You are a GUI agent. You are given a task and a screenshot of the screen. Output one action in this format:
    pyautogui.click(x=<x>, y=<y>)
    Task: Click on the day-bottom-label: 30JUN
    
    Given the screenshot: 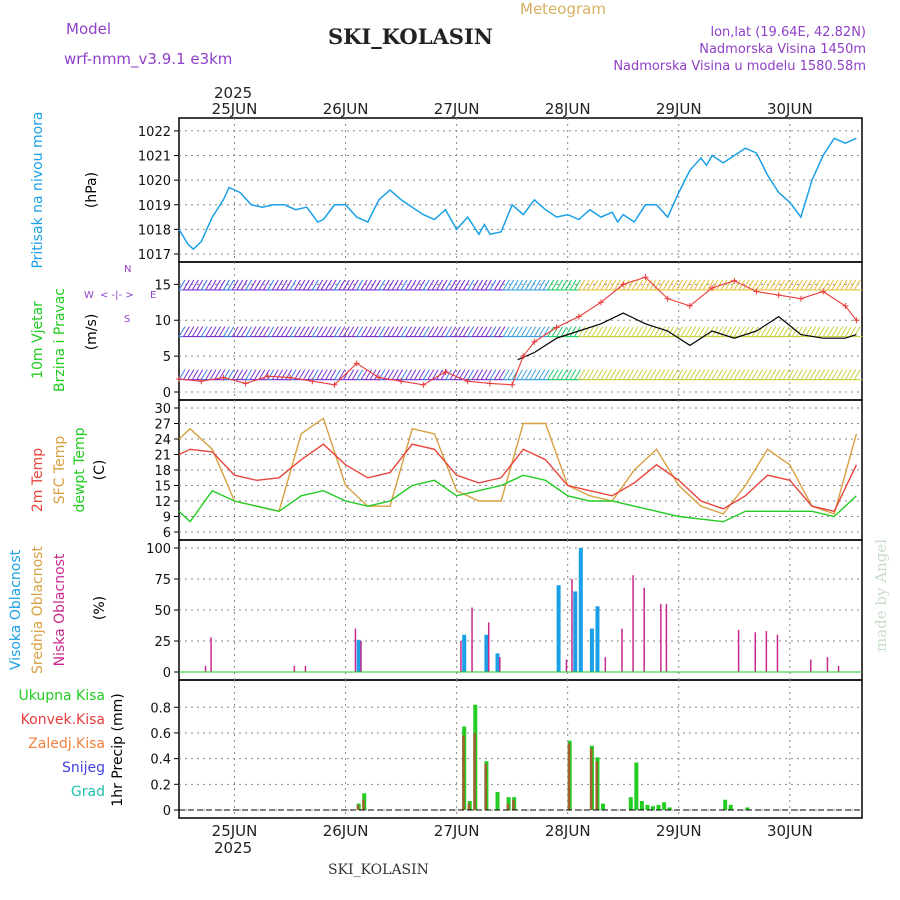 What is the action you would take?
    pyautogui.click(x=790, y=831)
    